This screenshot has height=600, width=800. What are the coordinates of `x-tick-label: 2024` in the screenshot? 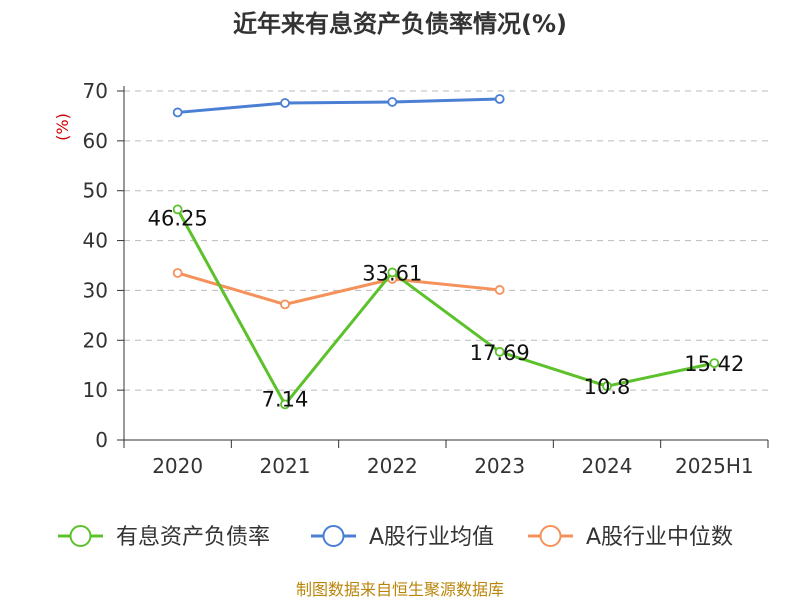 It's located at (607, 466).